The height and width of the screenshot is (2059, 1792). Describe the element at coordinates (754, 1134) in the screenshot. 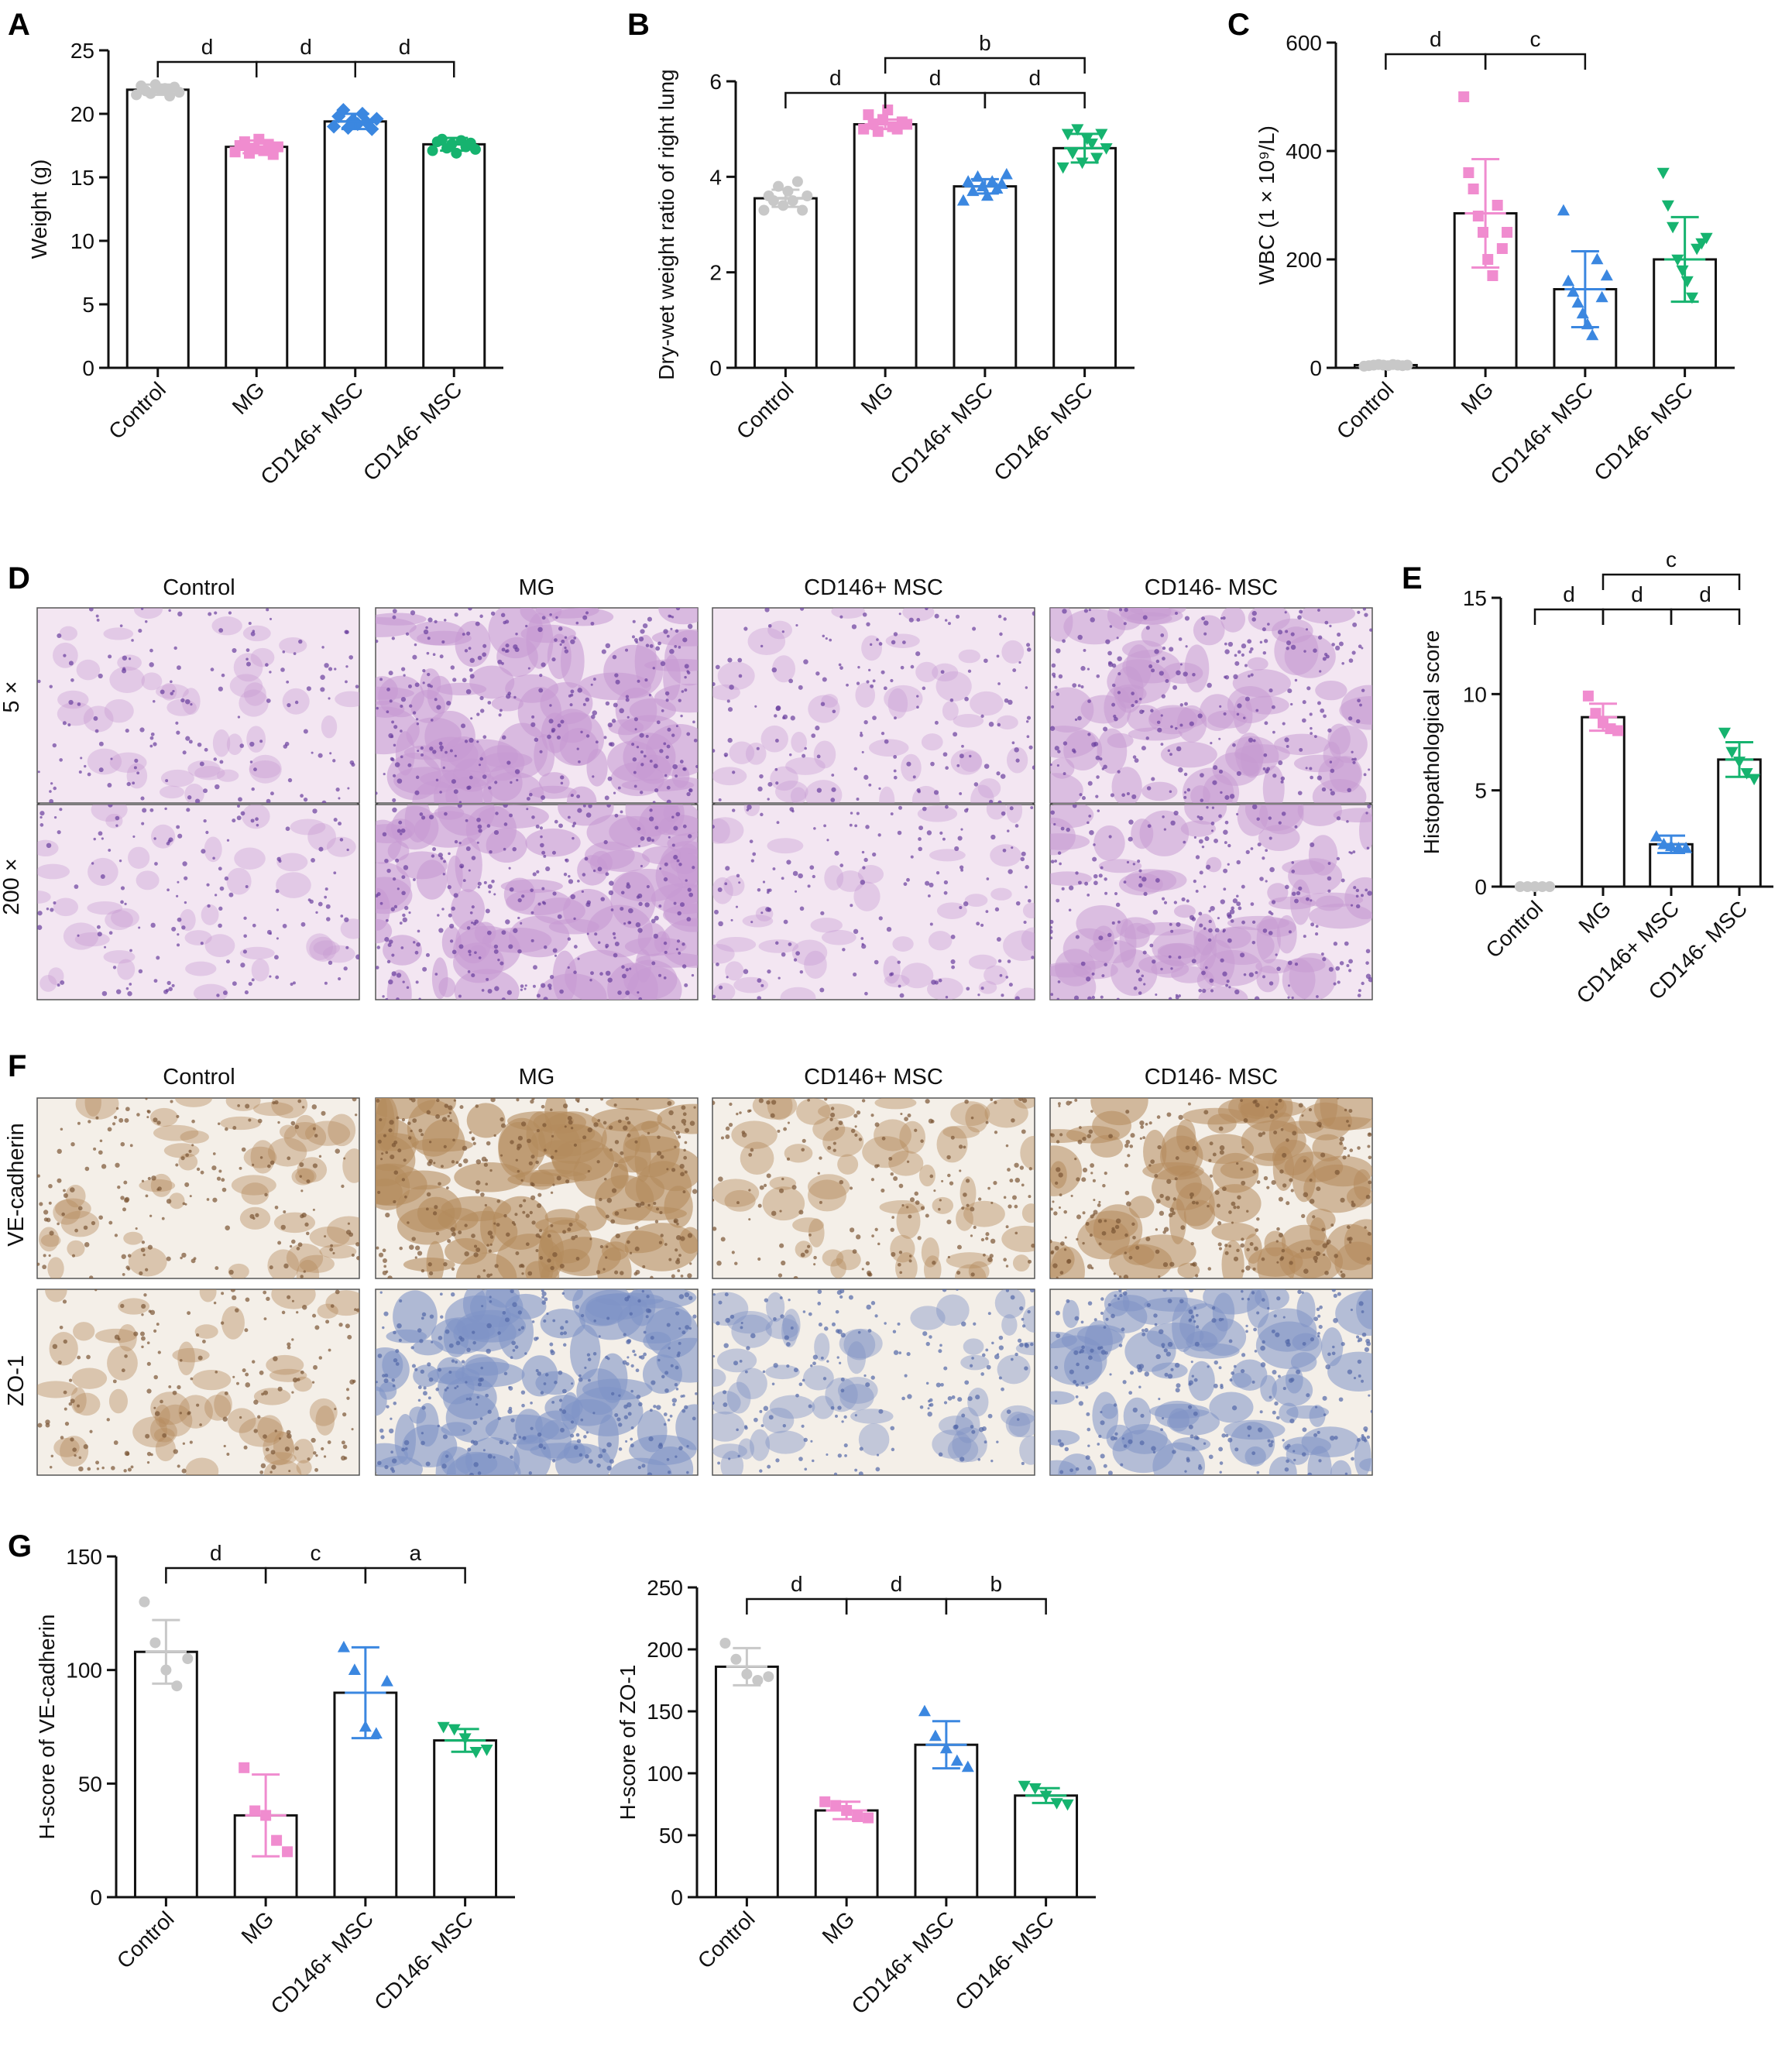

I see `ihc-ve-2-tissue` at that location.